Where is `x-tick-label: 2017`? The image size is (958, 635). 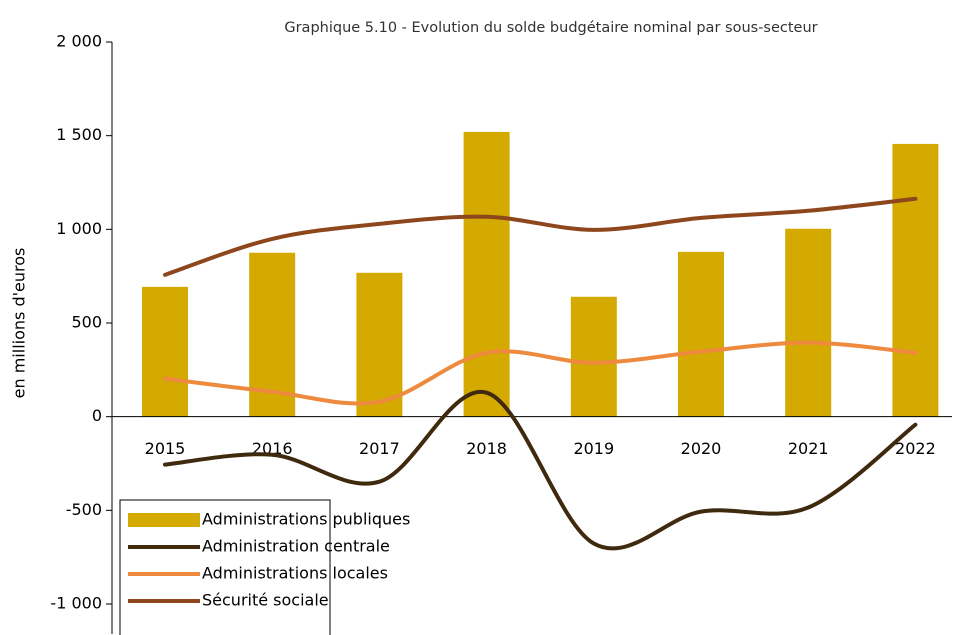 x-tick-label: 2017 is located at coordinates (379, 448).